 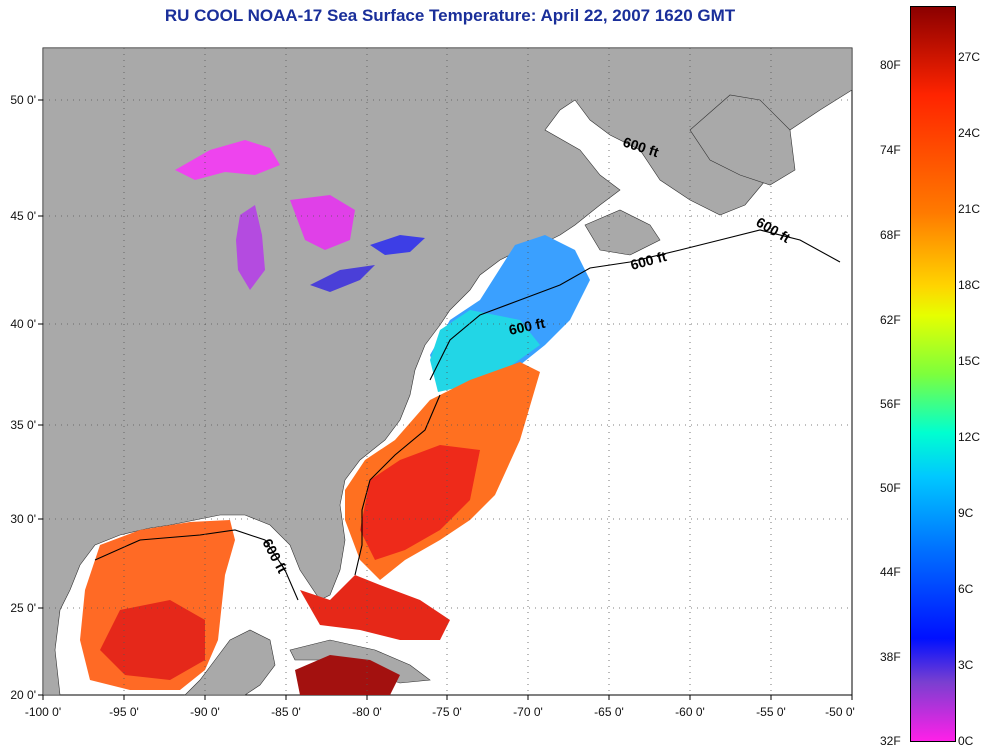 I want to click on lon-tick-label: -100 0', so click(x=43, y=712).